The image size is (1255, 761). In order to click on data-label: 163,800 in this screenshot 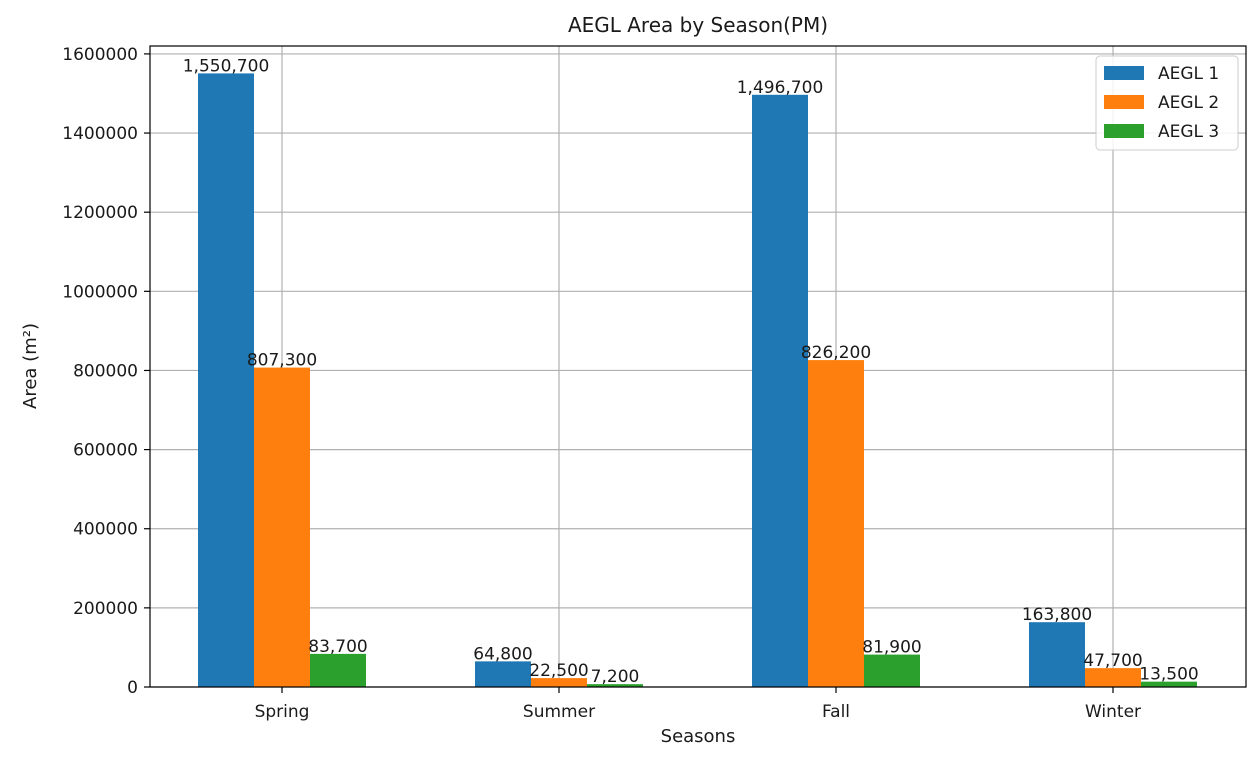, I will do `click(1057, 615)`.